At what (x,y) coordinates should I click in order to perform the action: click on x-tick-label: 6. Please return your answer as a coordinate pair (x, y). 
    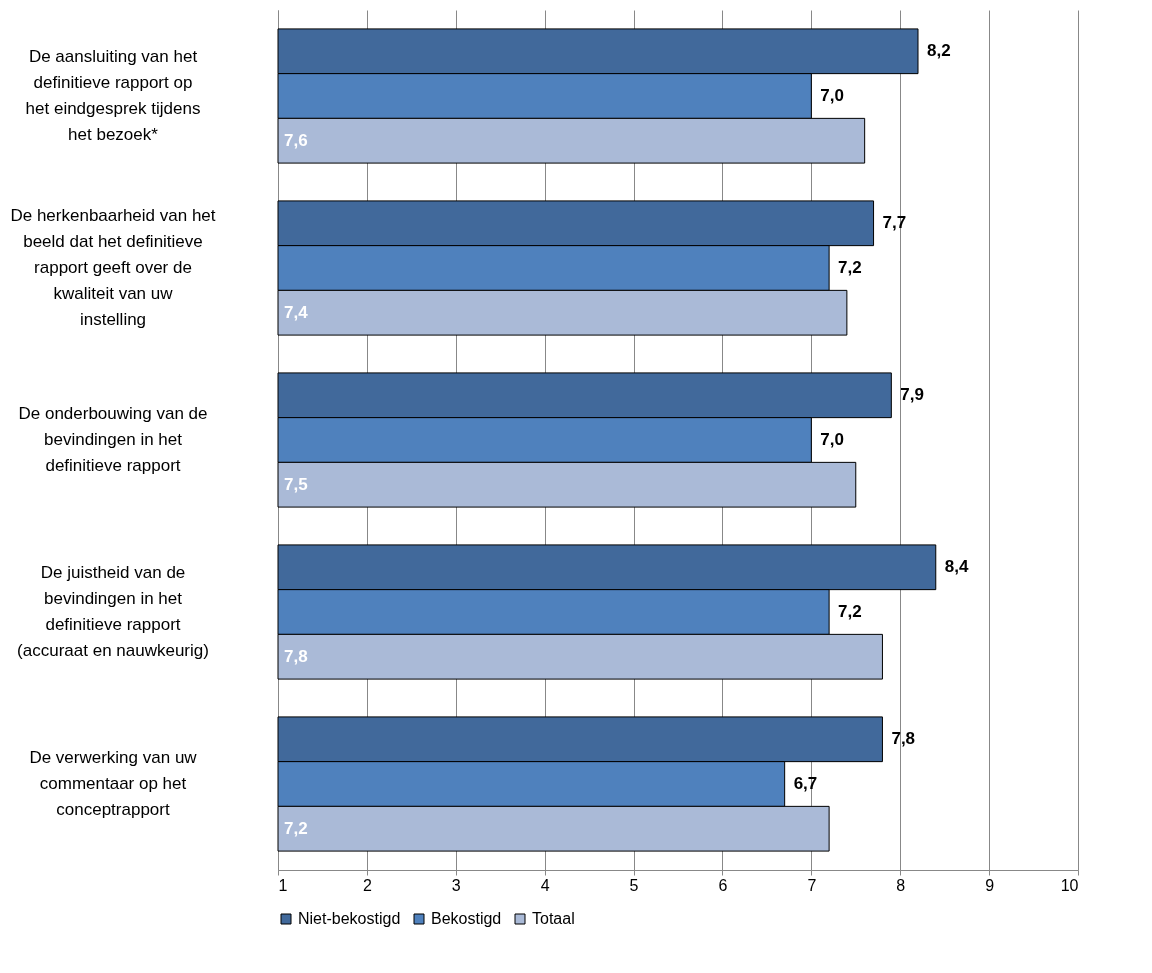
    Looking at the image, I should click on (723, 885).